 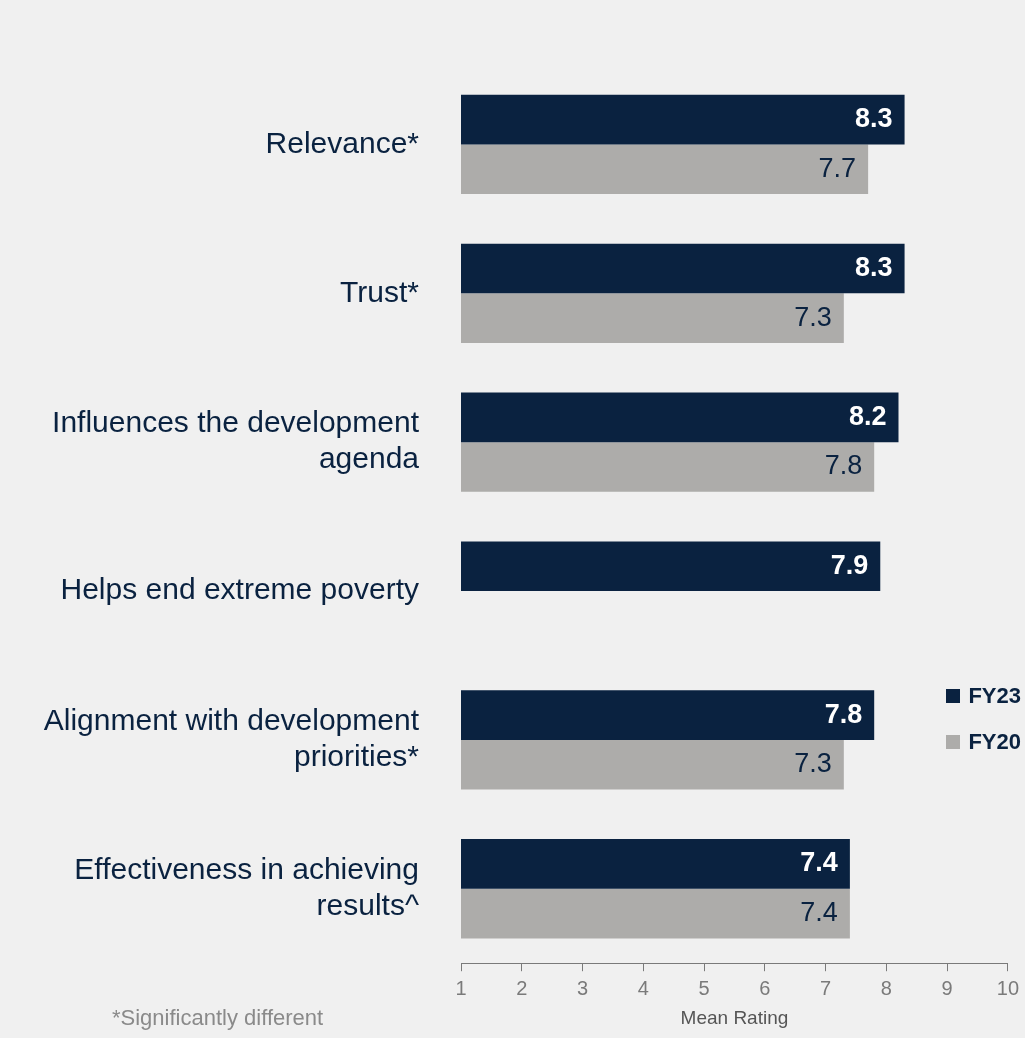 What do you see at coordinates (994, 696) in the screenshot?
I see `legend-label: FY23` at bounding box center [994, 696].